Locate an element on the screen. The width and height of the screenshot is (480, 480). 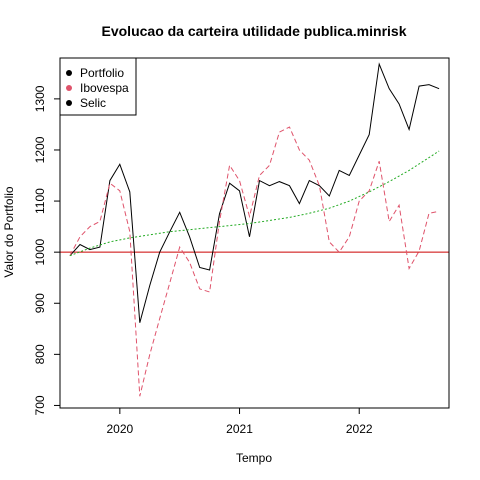
y-tick-label: 700 is located at coordinates (40, 405).